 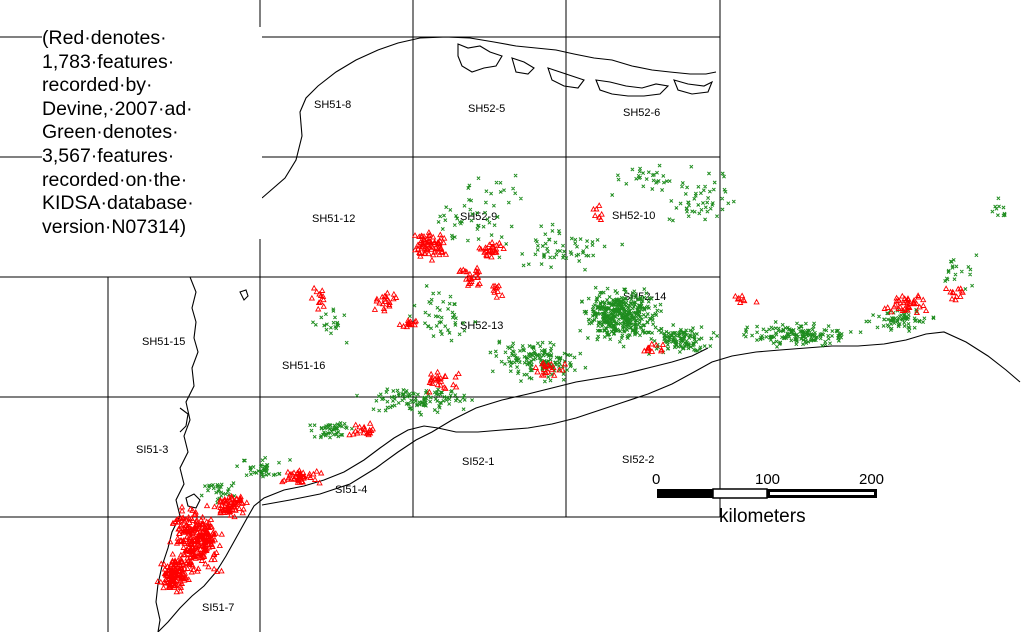 I want to click on legend-line: Devine,·2007·ad·, so click(x=117, y=108).